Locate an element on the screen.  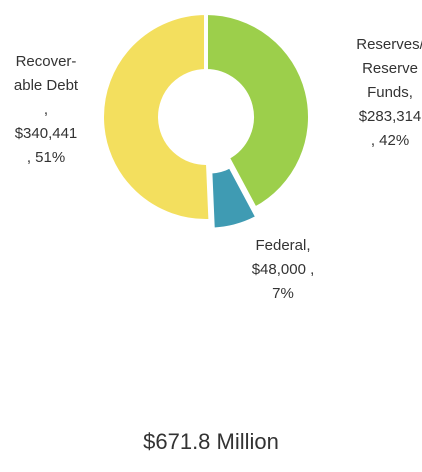
slice-label: Federal, is located at coordinates (282, 245).